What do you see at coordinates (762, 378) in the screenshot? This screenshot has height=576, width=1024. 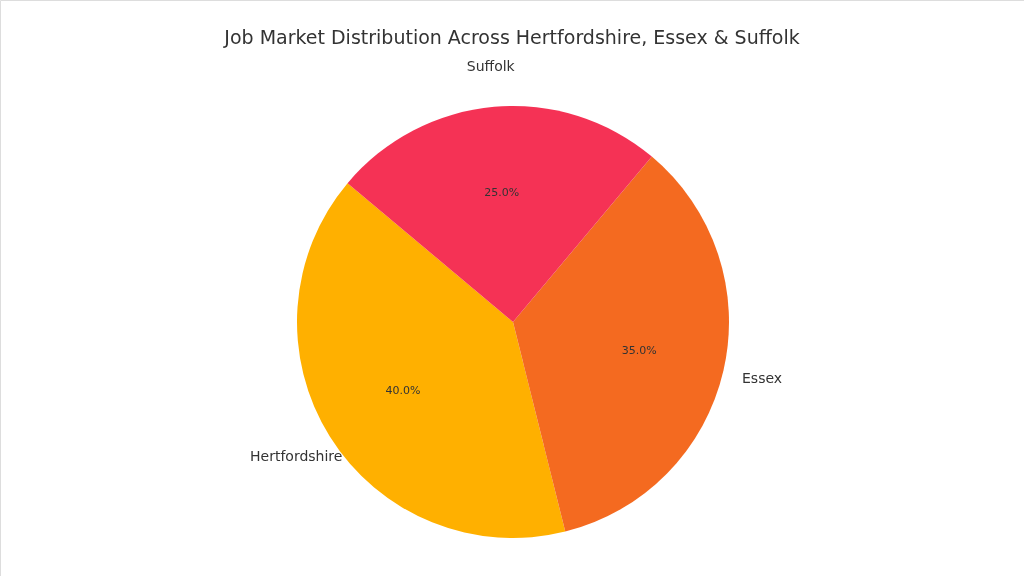 I see `slice-label: Essex` at bounding box center [762, 378].